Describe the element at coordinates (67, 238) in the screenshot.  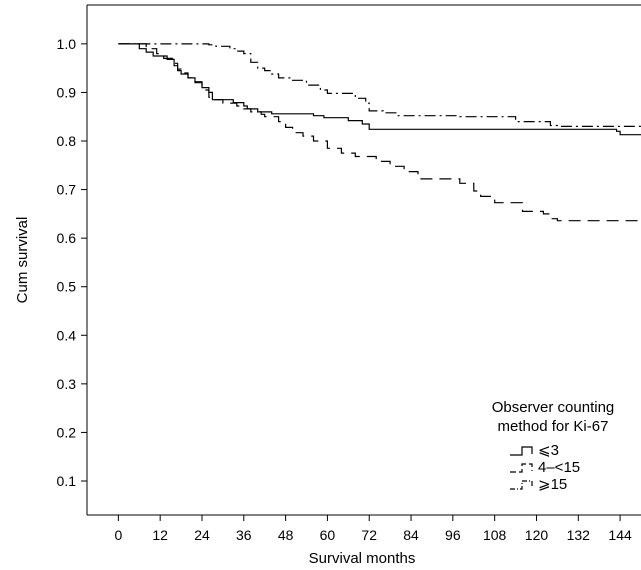
I see `y-tick-label: 0.6` at that location.